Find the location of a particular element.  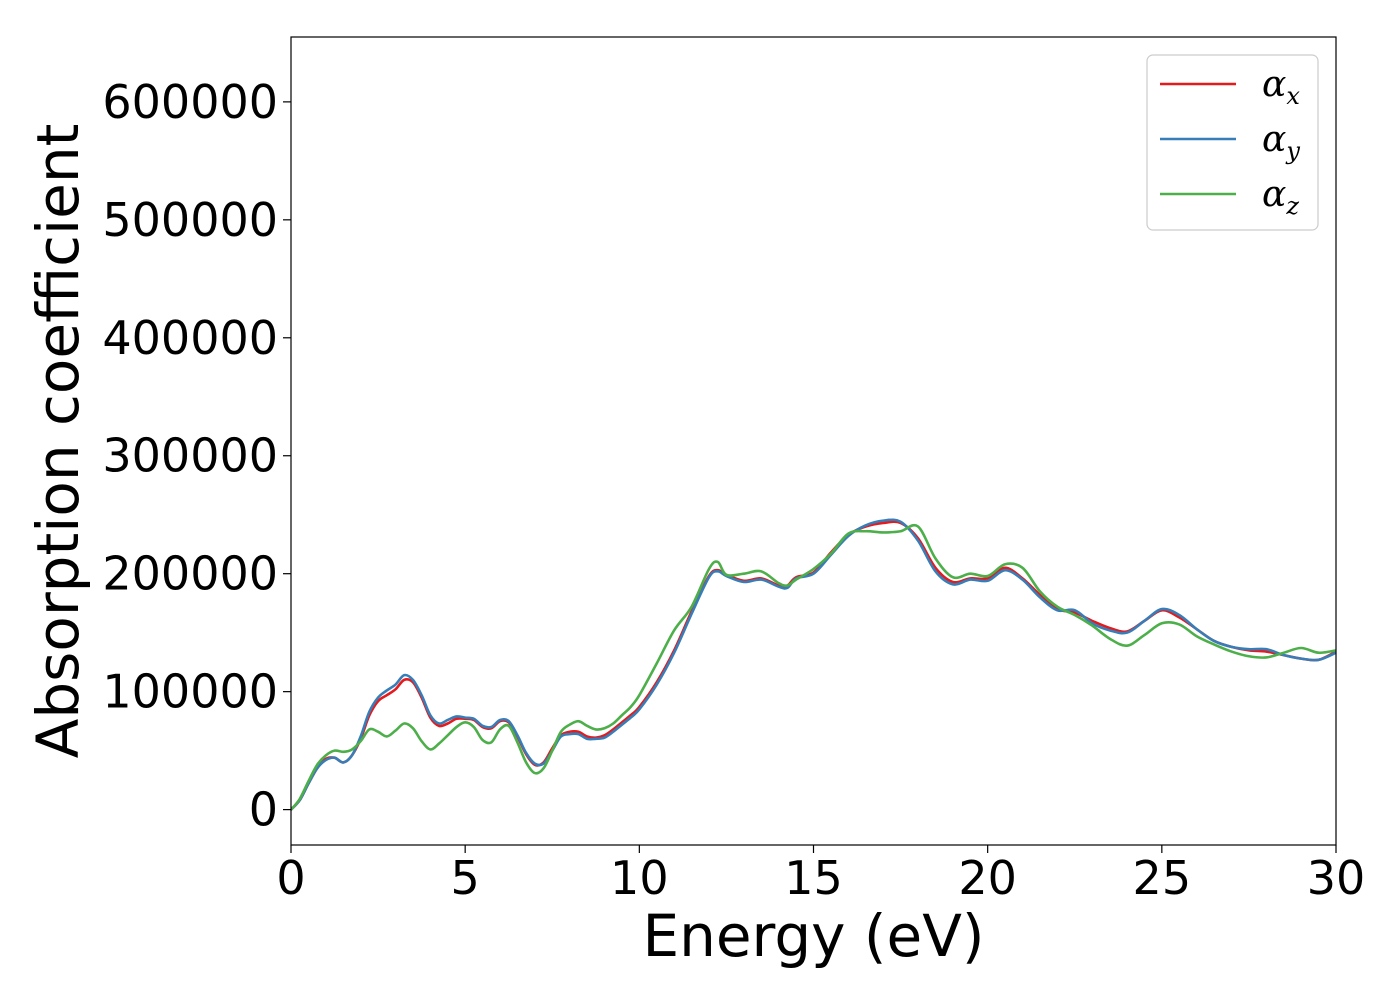

legend-label-alpha-x: αx is located at coordinates (1281, 87).